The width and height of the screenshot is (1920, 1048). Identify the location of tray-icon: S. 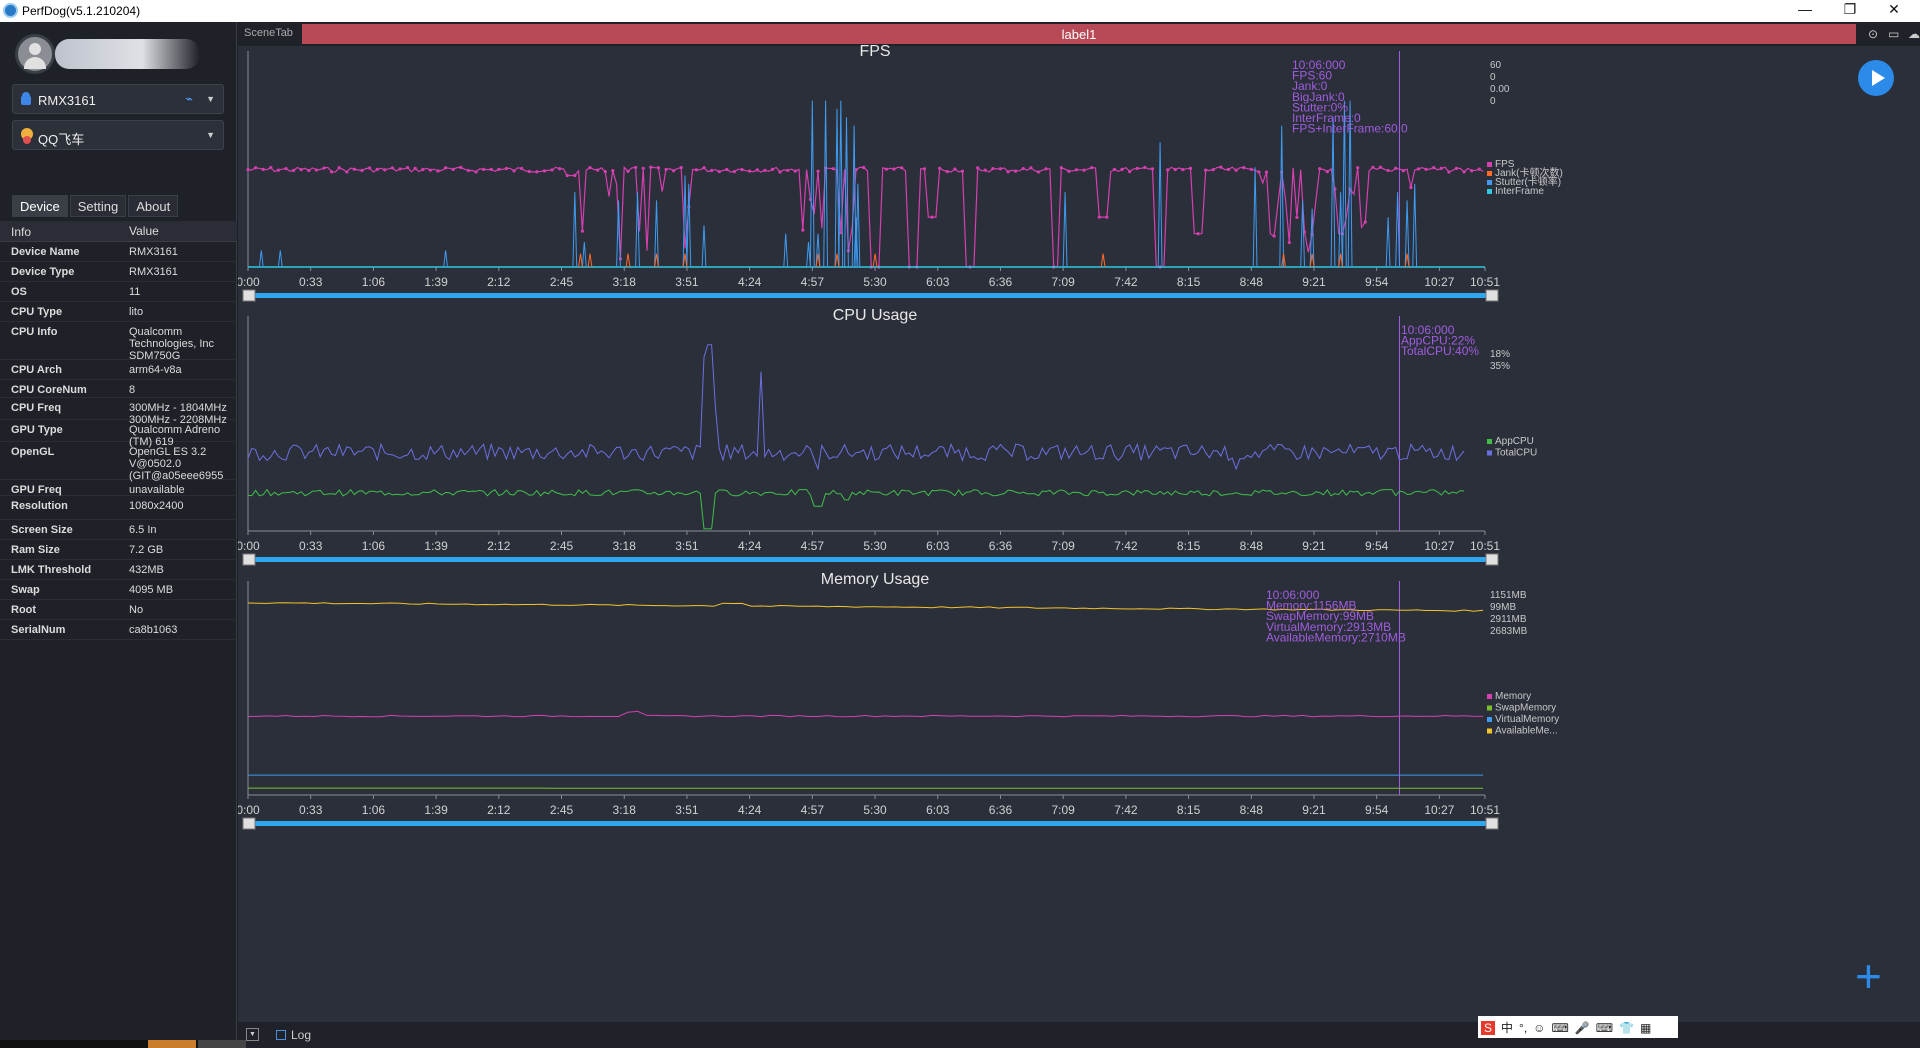
(1488, 1028).